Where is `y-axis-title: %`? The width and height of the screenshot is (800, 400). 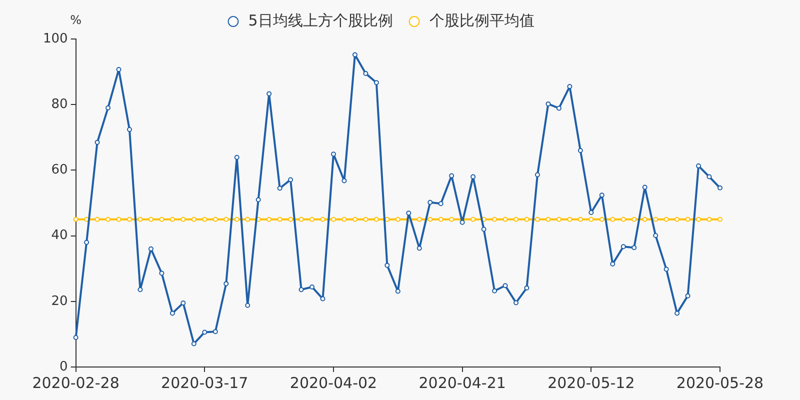 y-axis-title: % is located at coordinates (76, 20).